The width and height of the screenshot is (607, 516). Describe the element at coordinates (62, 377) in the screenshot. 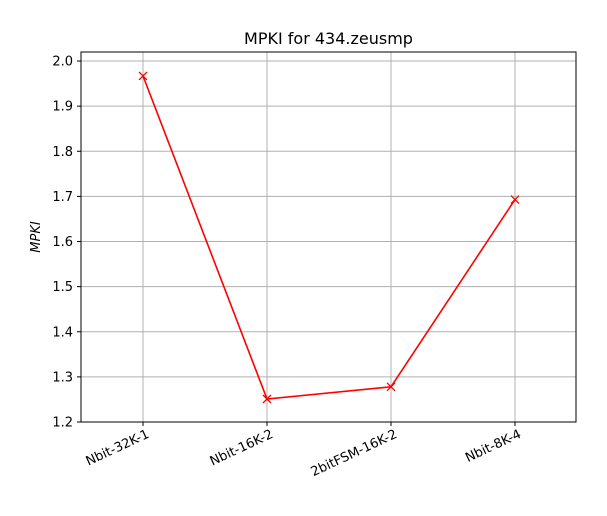

I see `y-tick-label: 1.3` at that location.